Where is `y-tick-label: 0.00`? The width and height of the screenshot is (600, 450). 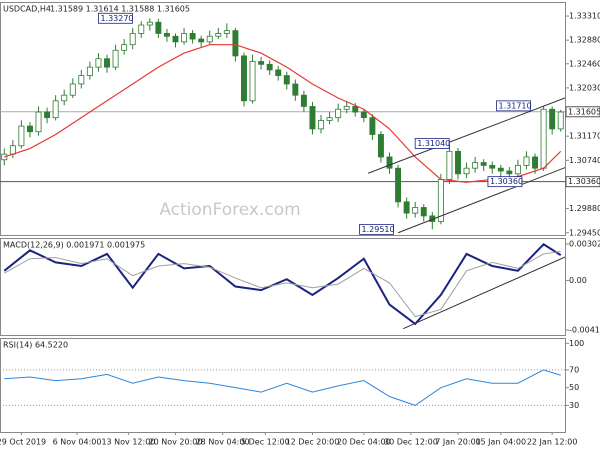 y-tick-label: 0.00 is located at coordinates (578, 280).